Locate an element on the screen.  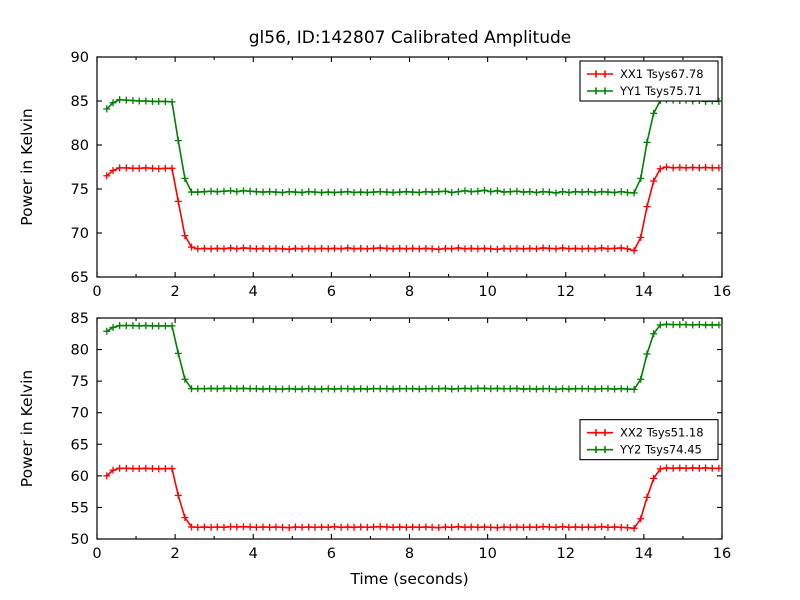
legend-top: XX1 Tsys67.78 YY1 Tsys75.71 is located at coordinates (649, 81).